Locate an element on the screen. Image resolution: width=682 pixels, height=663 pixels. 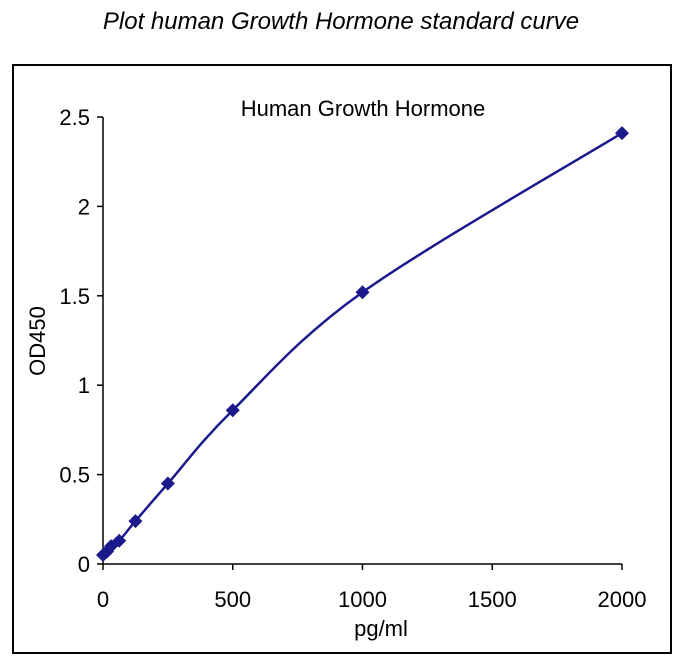
y-ticks: 0 0.5 1 1.5 2 2.5 is located at coordinates (81, 341).